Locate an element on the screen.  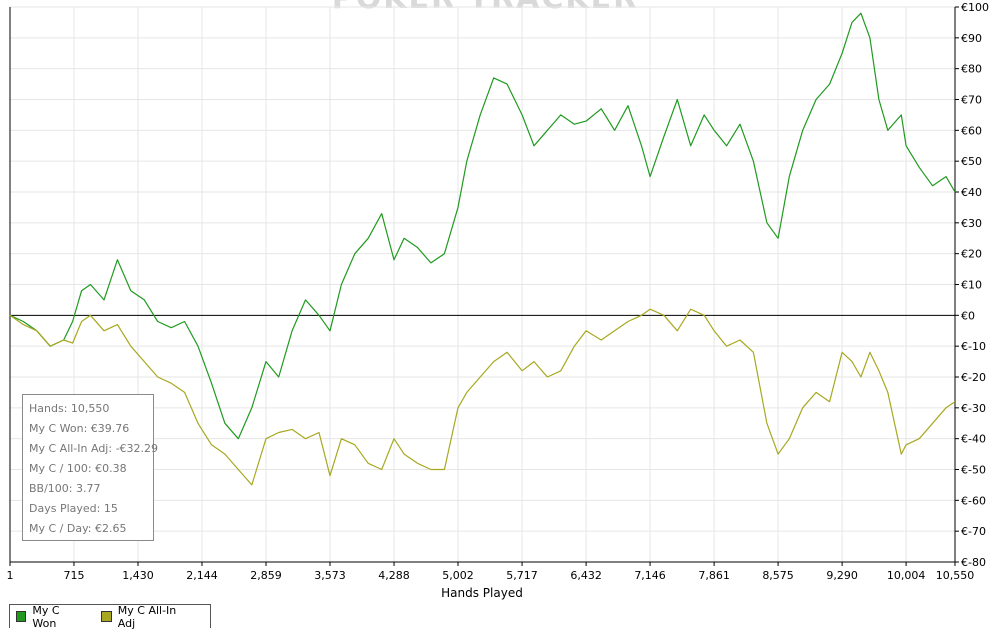
stat-days-played: Days Played: 15 is located at coordinates (73, 508).